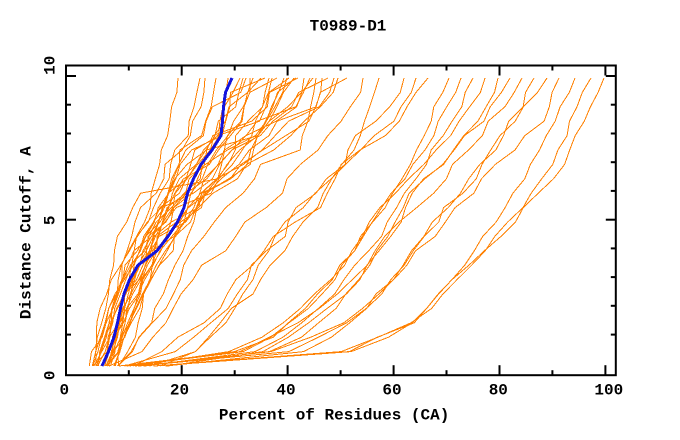 The image size is (680, 440). Describe the element at coordinates (285, 390) in the screenshot. I see `svg-text: 40` at that location.